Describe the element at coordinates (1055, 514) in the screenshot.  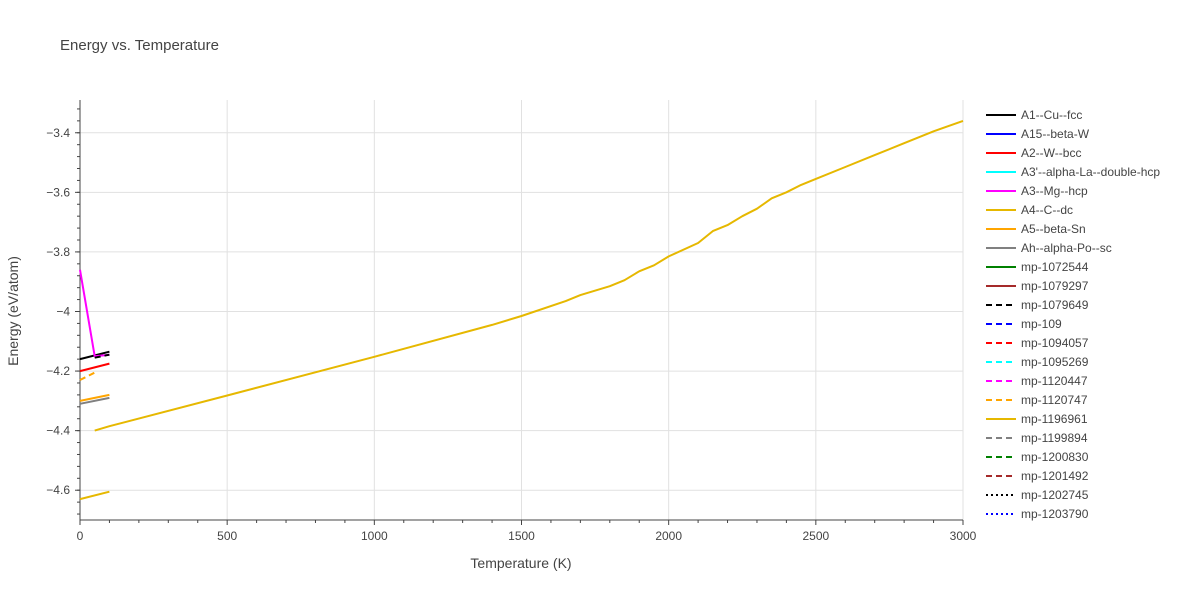
I see `legend-entry-label: mp-1203790` at that location.